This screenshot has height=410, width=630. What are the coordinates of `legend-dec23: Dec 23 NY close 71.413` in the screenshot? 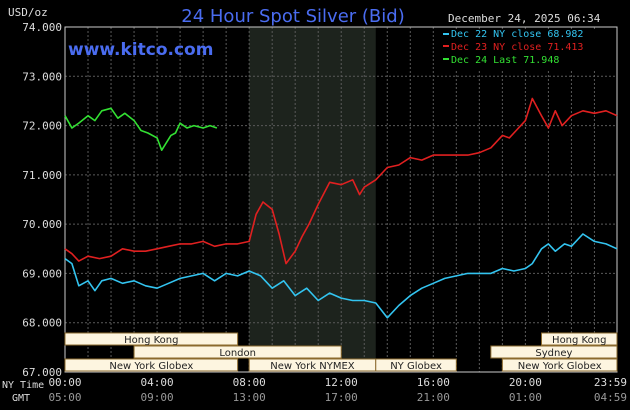 It's located at (517, 47).